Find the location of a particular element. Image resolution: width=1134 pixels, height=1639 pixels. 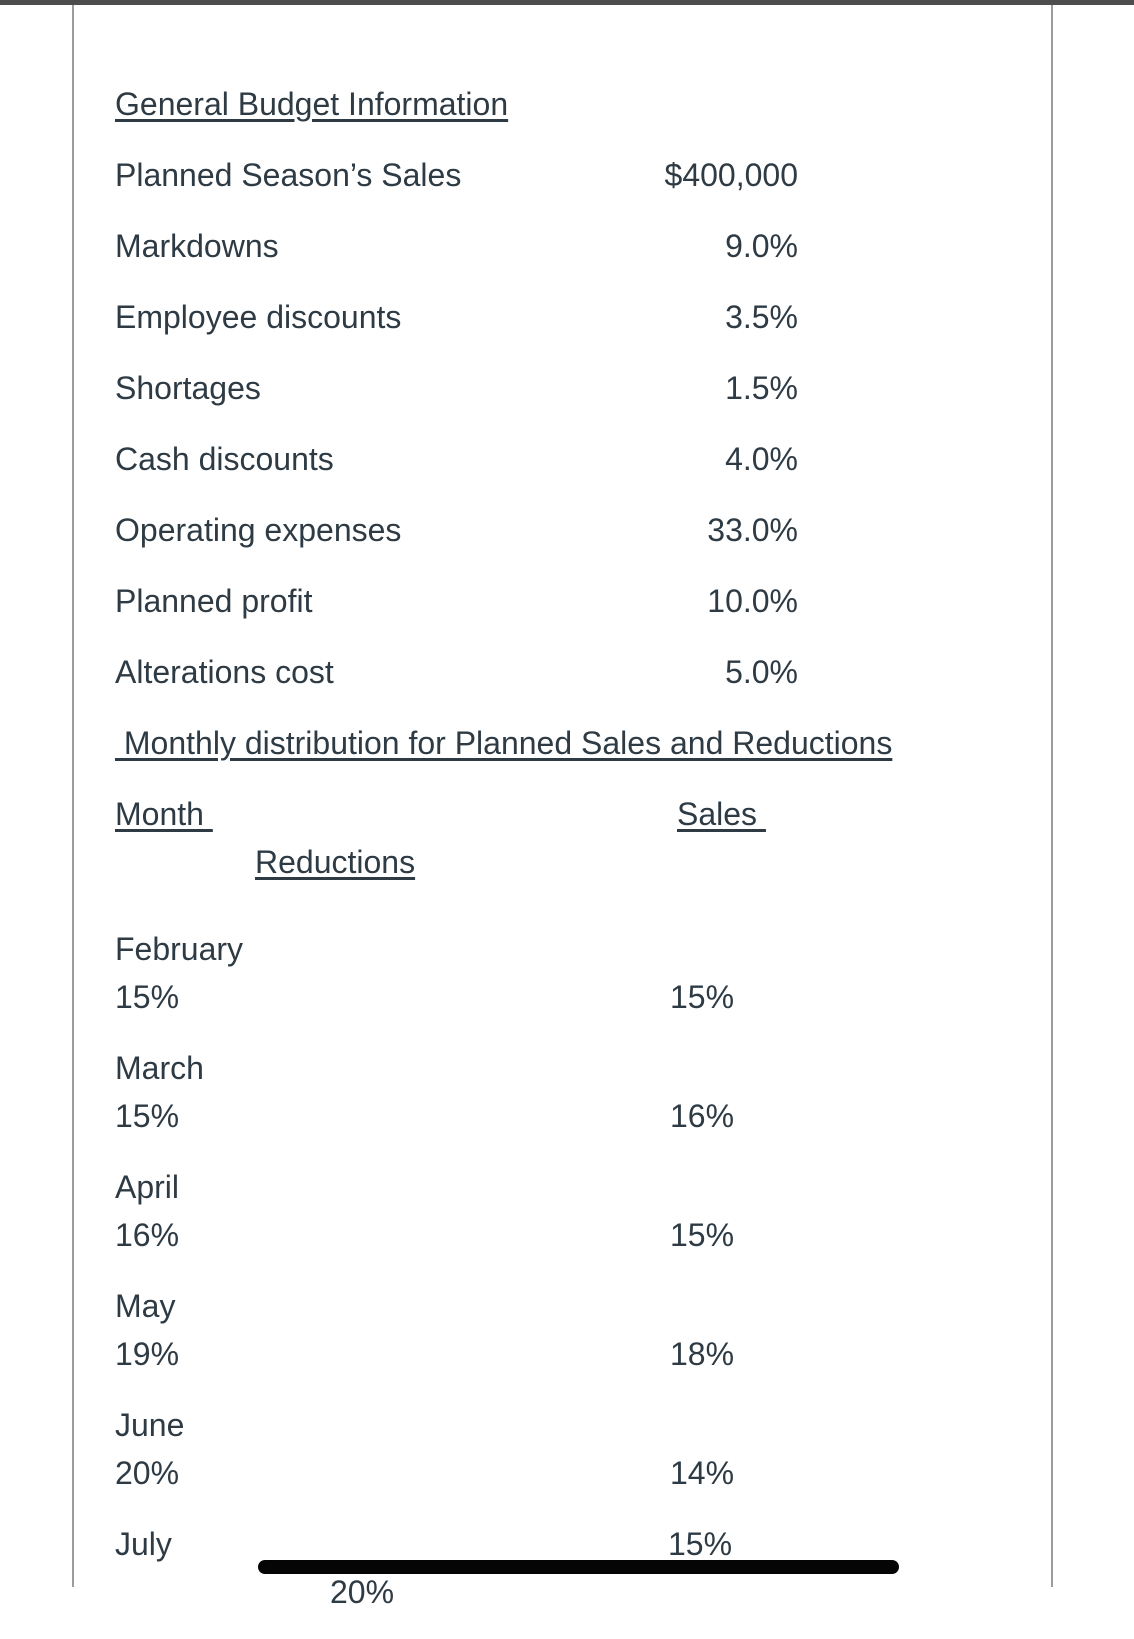

month-block: June 20% 14% is located at coordinates (583, 1449).